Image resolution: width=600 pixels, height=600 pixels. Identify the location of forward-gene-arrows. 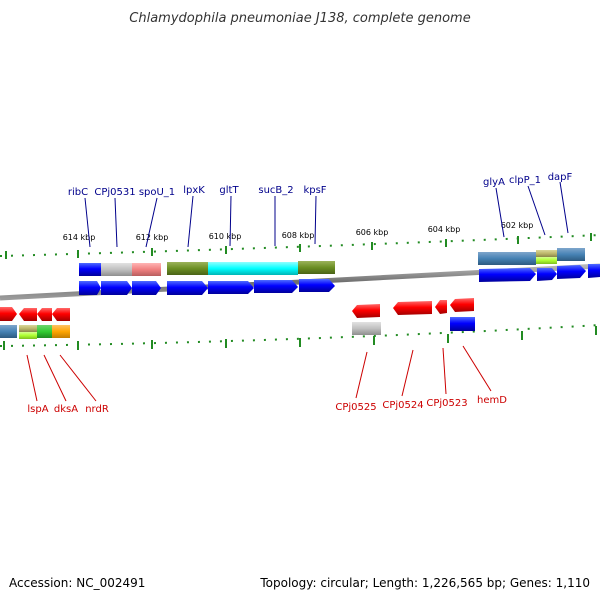
(339, 279).